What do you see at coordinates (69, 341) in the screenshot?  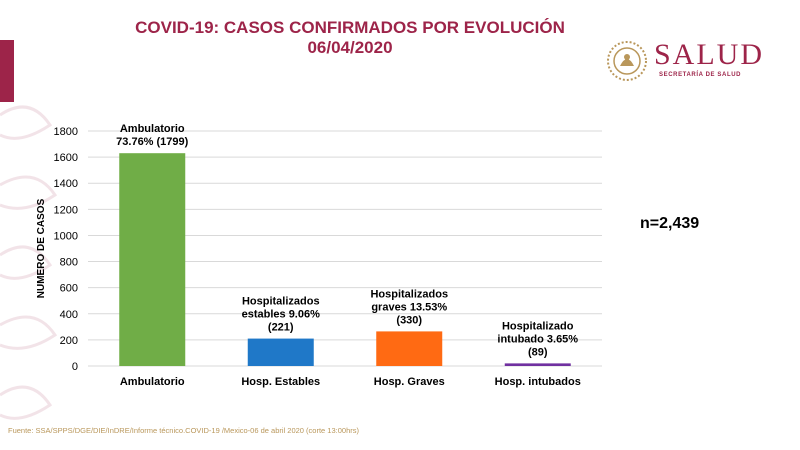 I see `y-tick-label: 200` at bounding box center [69, 341].